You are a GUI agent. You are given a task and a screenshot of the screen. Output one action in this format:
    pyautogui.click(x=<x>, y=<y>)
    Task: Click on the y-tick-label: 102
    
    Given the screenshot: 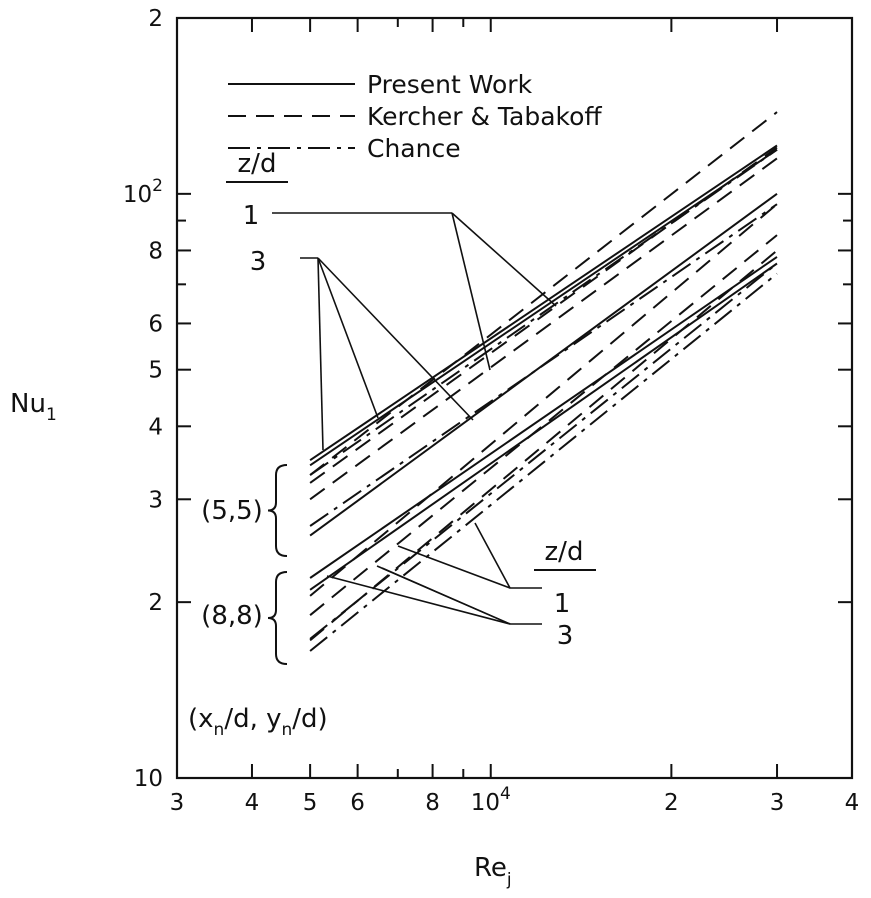 What is the action you would take?
    pyautogui.click(x=143, y=192)
    